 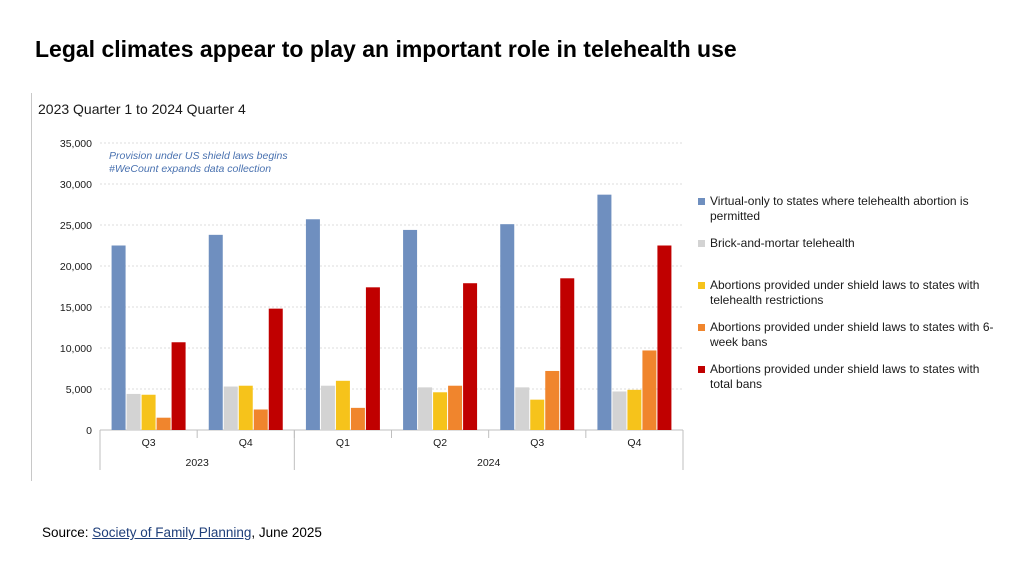 What do you see at coordinates (76, 226) in the screenshot?
I see `y-tick-label: 25,000` at bounding box center [76, 226].